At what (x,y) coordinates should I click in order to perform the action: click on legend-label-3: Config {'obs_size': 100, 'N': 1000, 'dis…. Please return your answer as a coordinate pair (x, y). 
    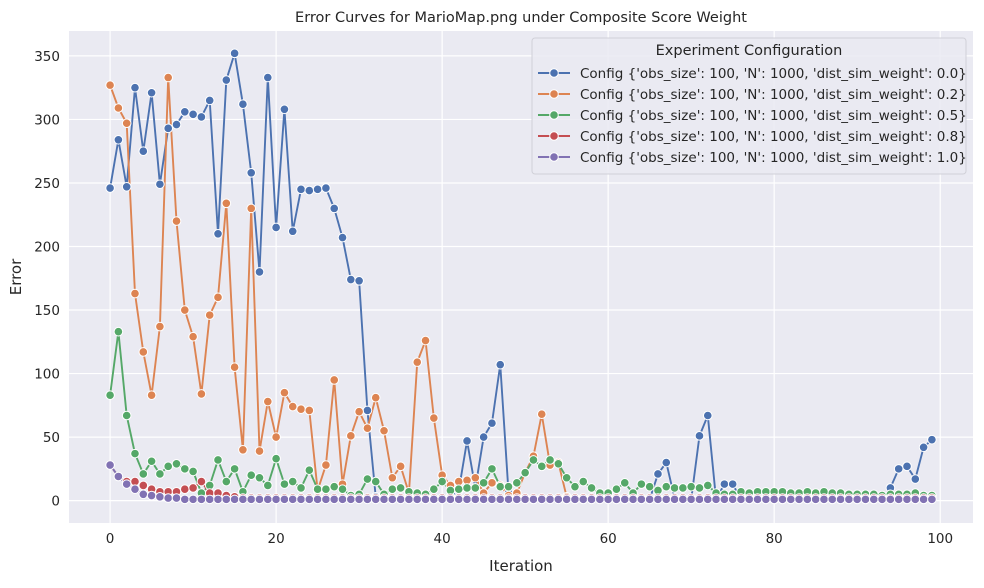
    Looking at the image, I should click on (773, 137).